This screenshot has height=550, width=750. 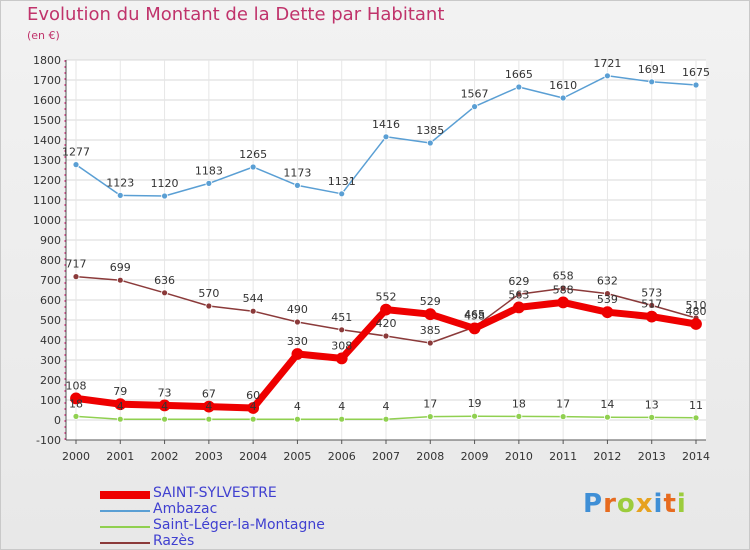 I want to click on x-tick-label: 2000, so click(x=76, y=456).